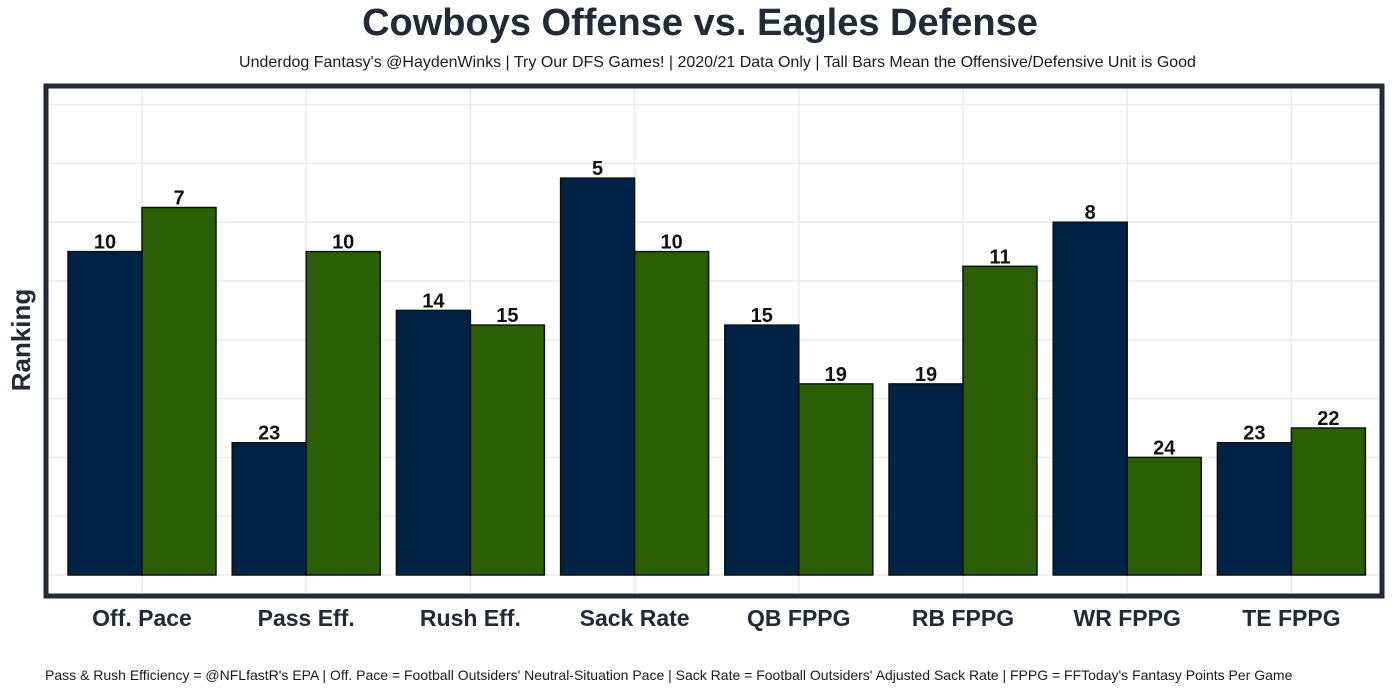 The width and height of the screenshot is (1400, 694). What do you see at coordinates (269, 434) in the screenshot?
I see `data-label-0-1: 23` at bounding box center [269, 434].